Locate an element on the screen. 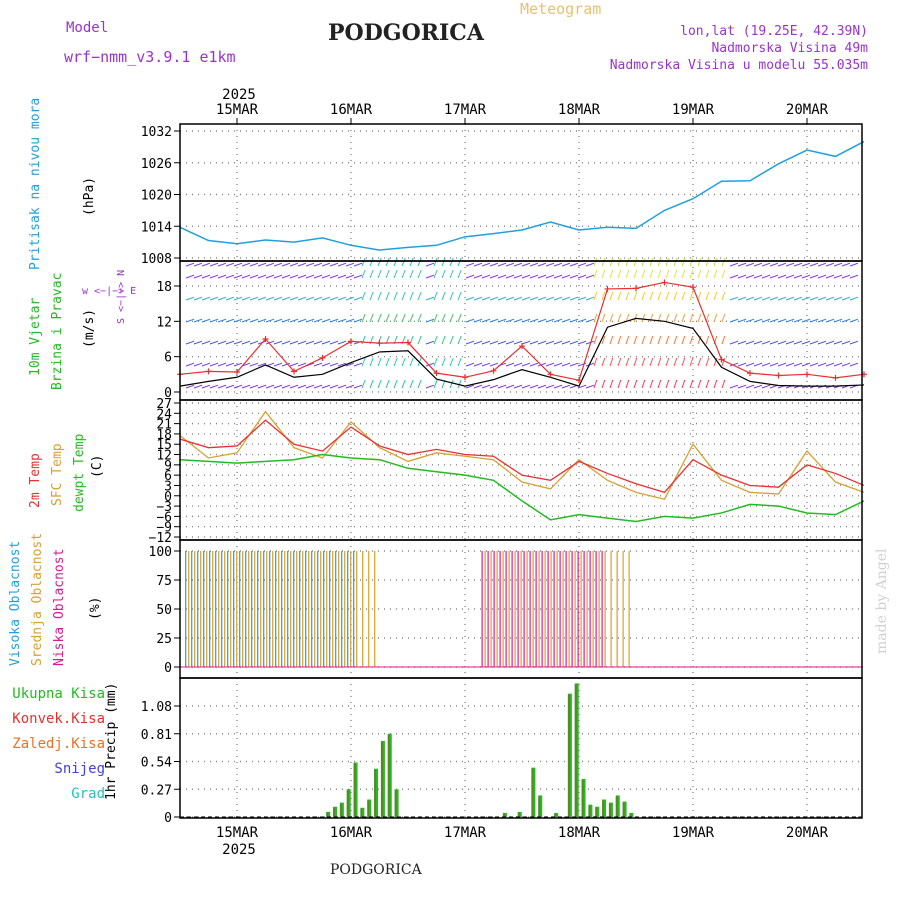 This screenshot has width=900, height=900. y-tick-label: 0.54 is located at coordinates (156, 763).